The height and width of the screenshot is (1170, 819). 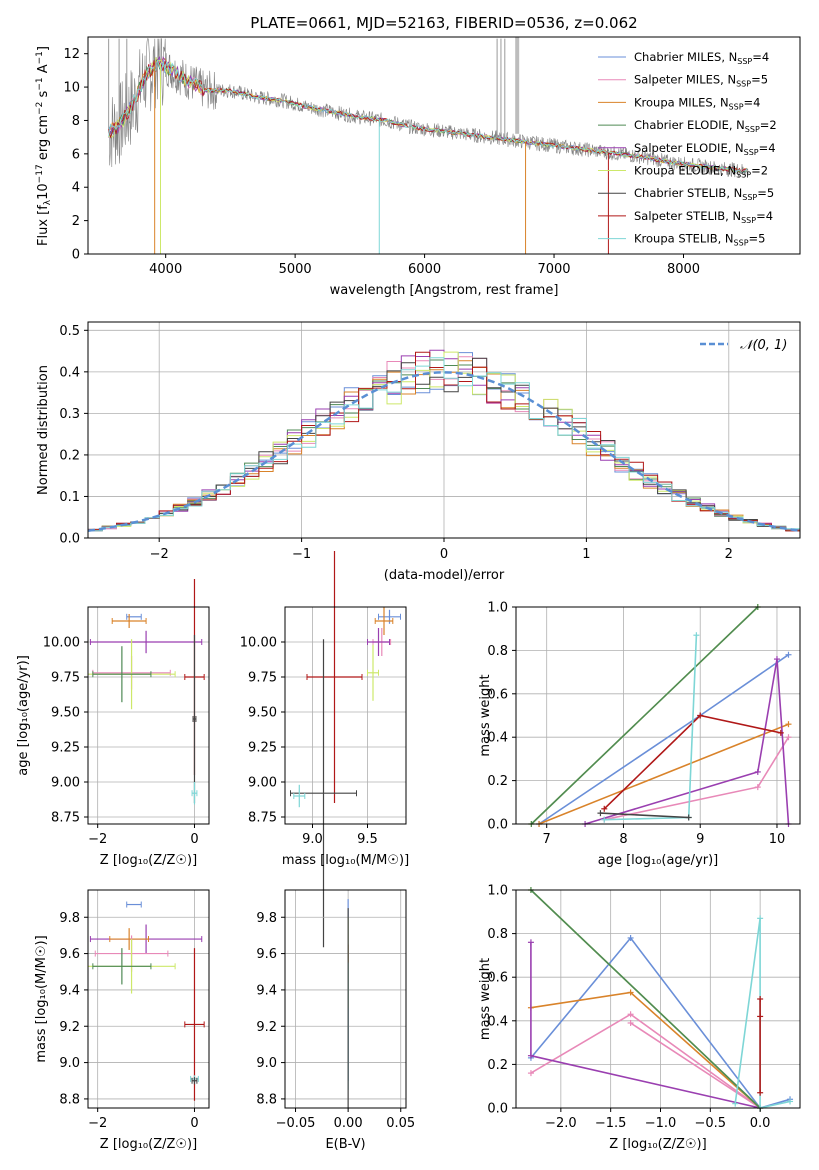 I want to click on kroupa-stelib-model-line, so click(x=428, y=116).